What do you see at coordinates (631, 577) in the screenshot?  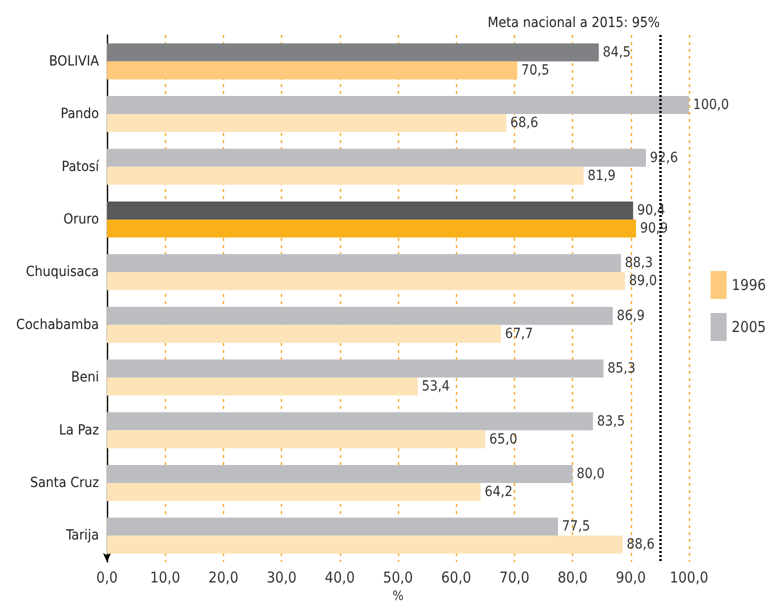 I see `x-tick-label: 90,0` at bounding box center [631, 577].